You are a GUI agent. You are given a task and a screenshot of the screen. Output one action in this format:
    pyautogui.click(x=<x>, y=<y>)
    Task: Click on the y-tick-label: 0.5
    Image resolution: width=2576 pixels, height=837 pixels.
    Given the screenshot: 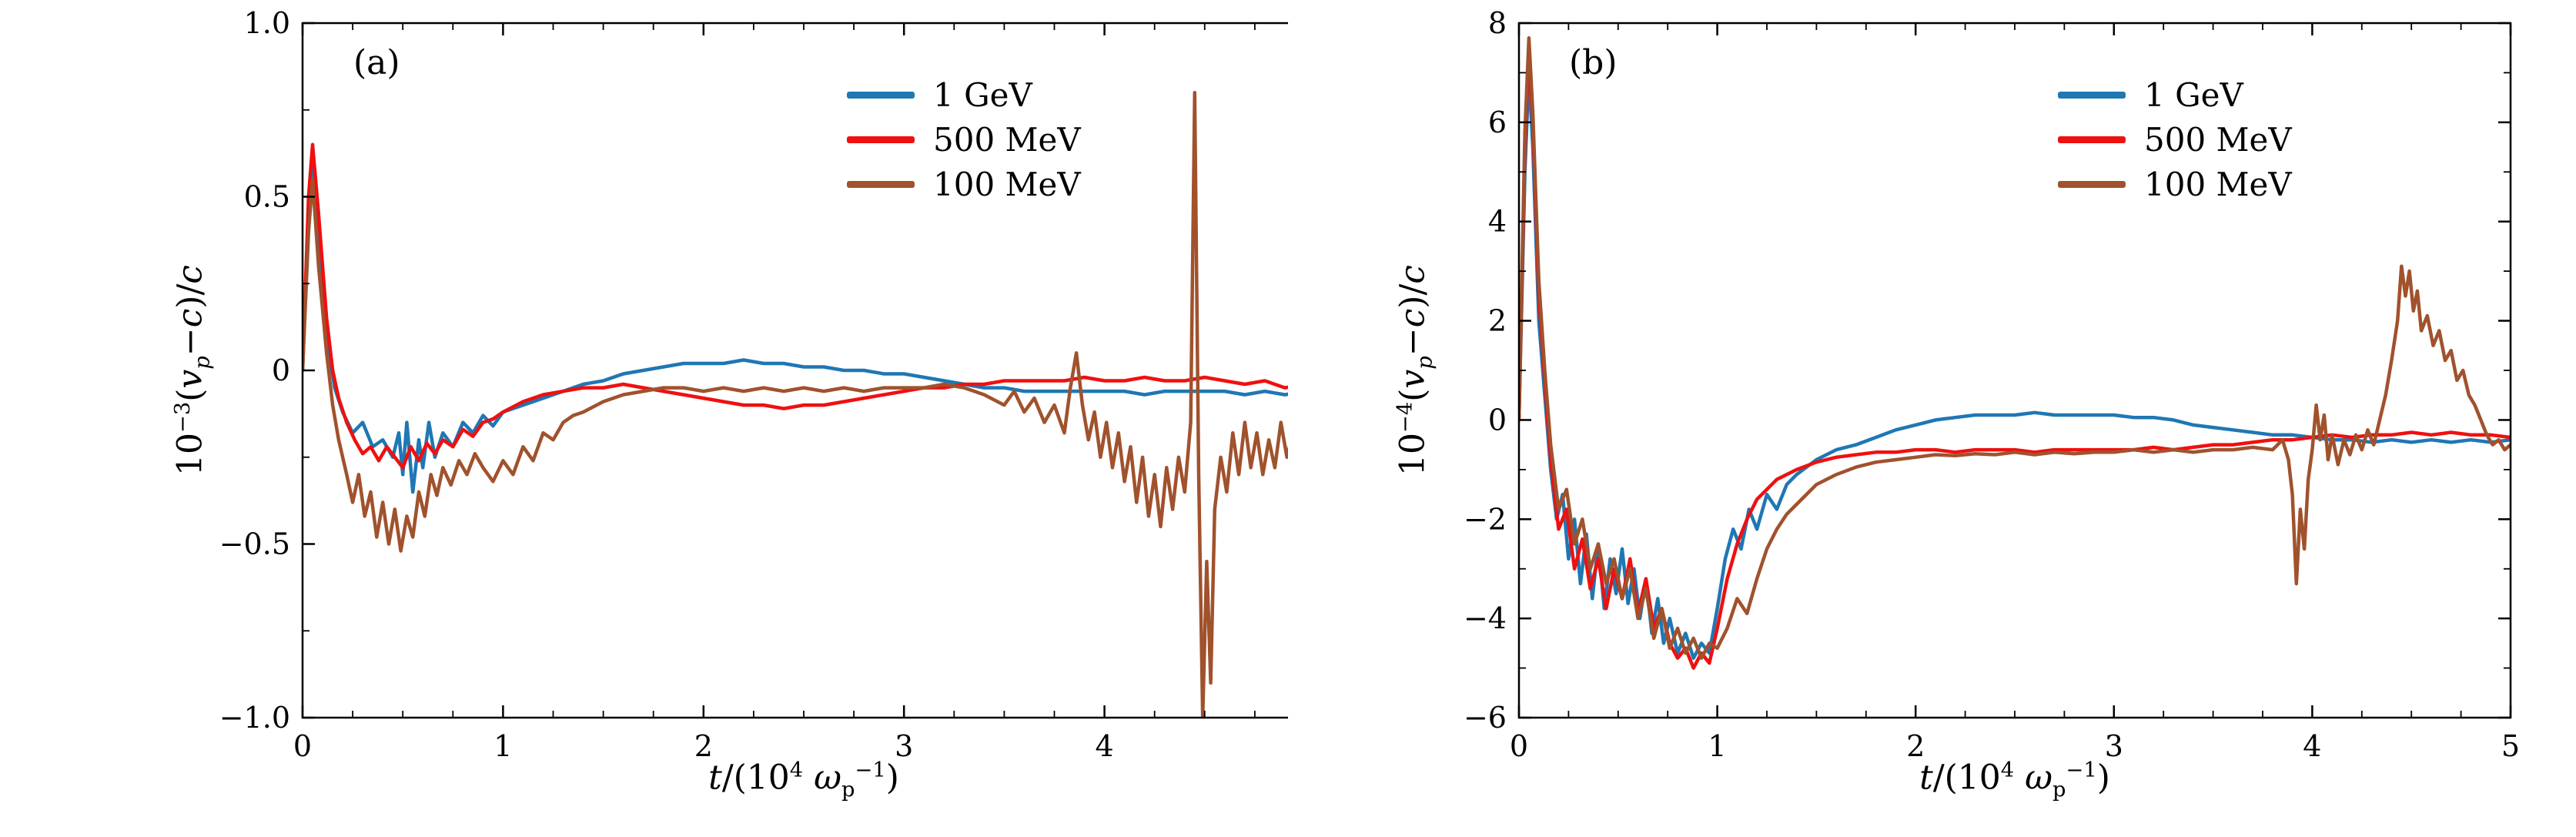 What is the action you would take?
    pyautogui.click(x=267, y=197)
    